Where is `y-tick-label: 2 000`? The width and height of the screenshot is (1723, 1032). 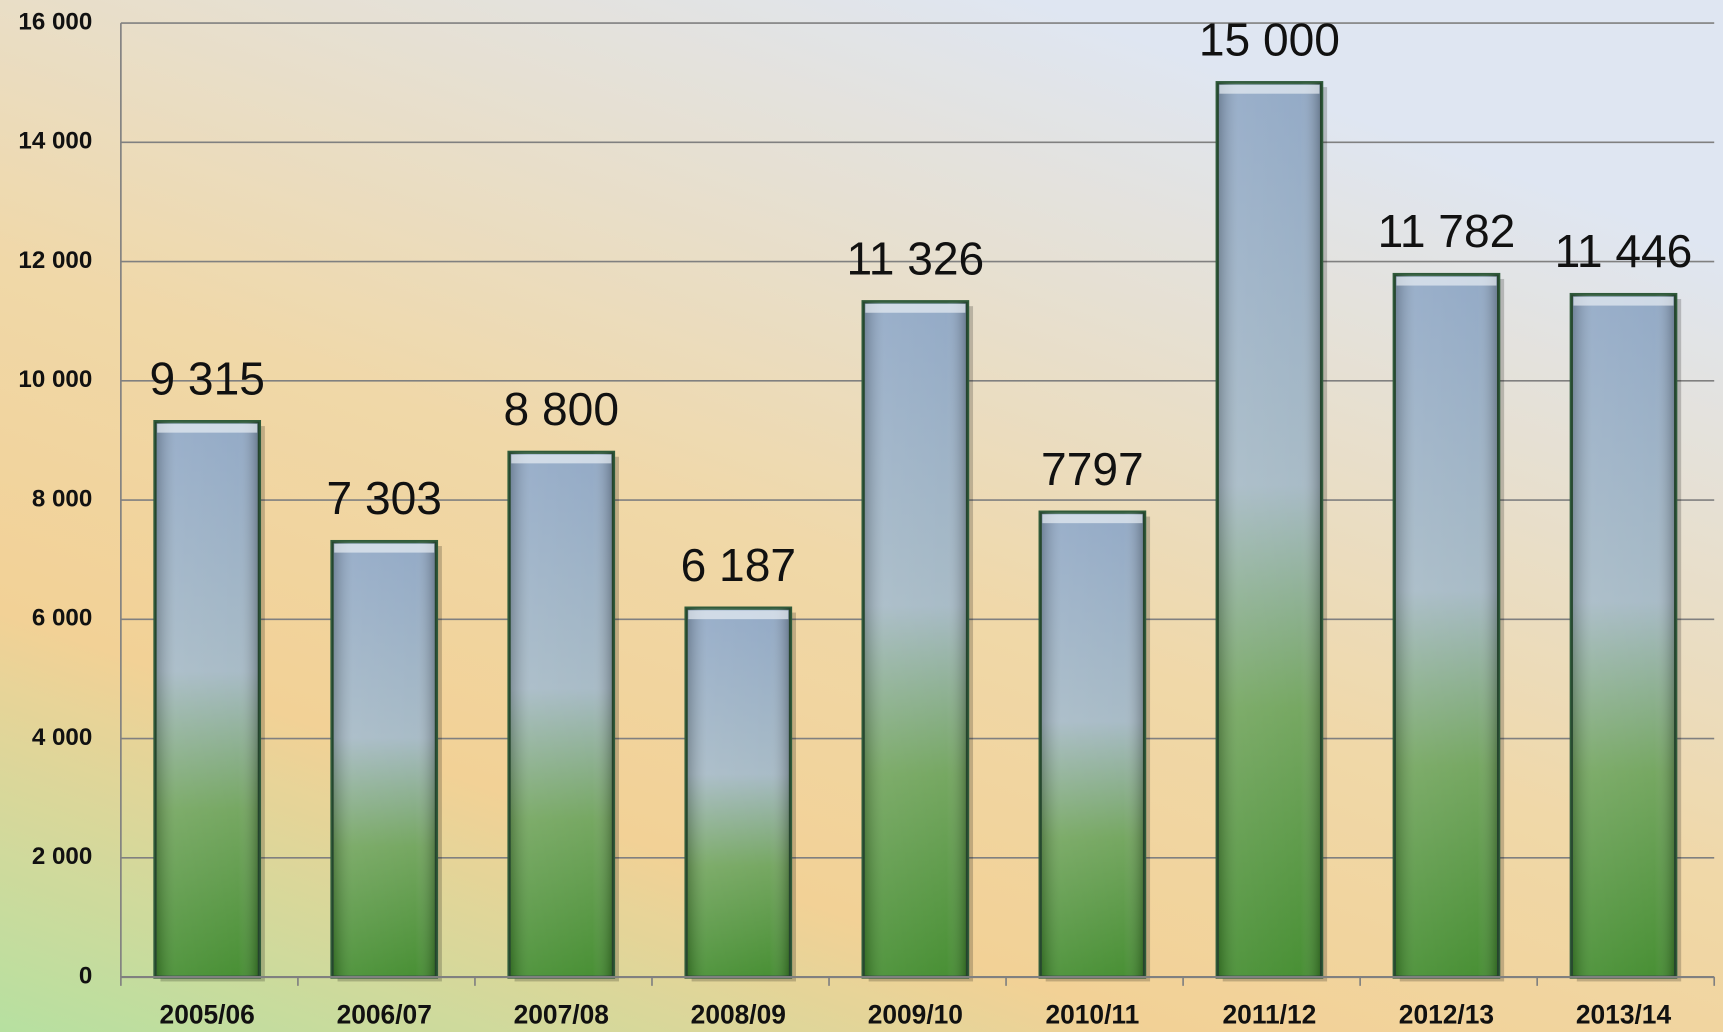 y-tick-label: 2 000 is located at coordinates (62, 856).